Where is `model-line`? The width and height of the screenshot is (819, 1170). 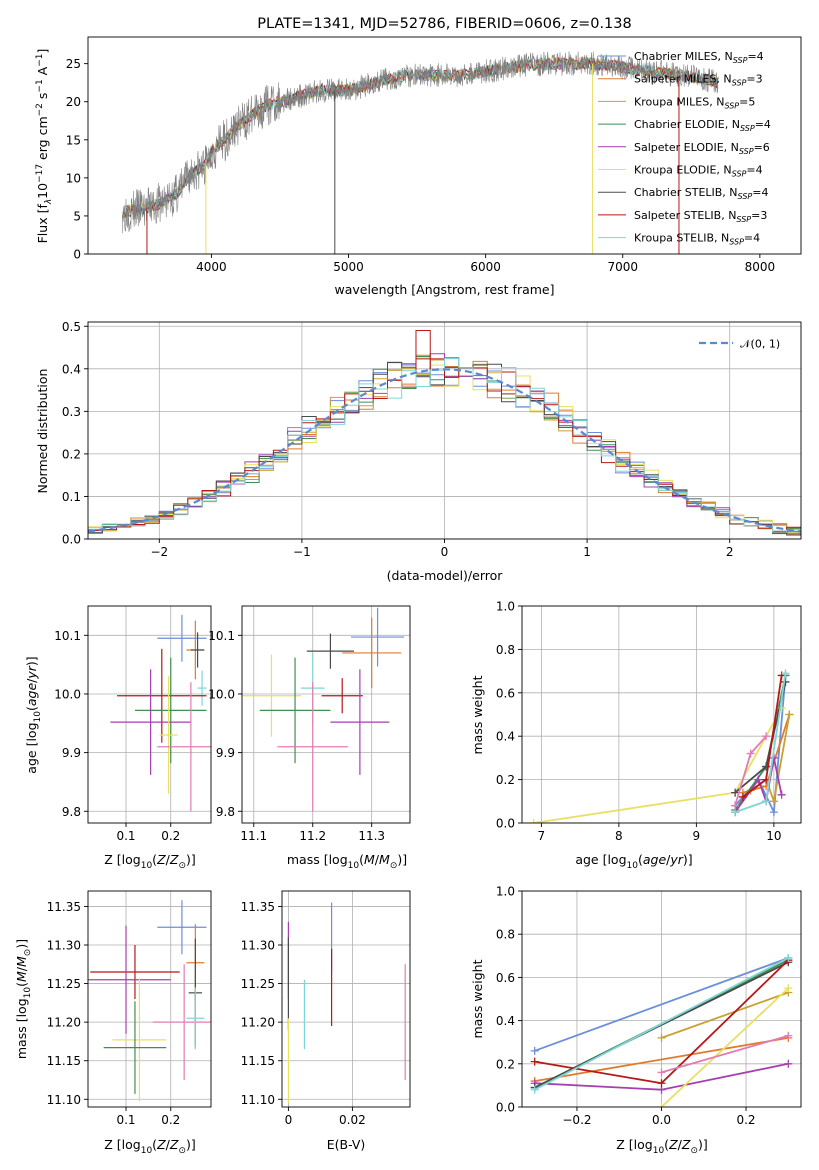 model-line is located at coordinates (420, 138).